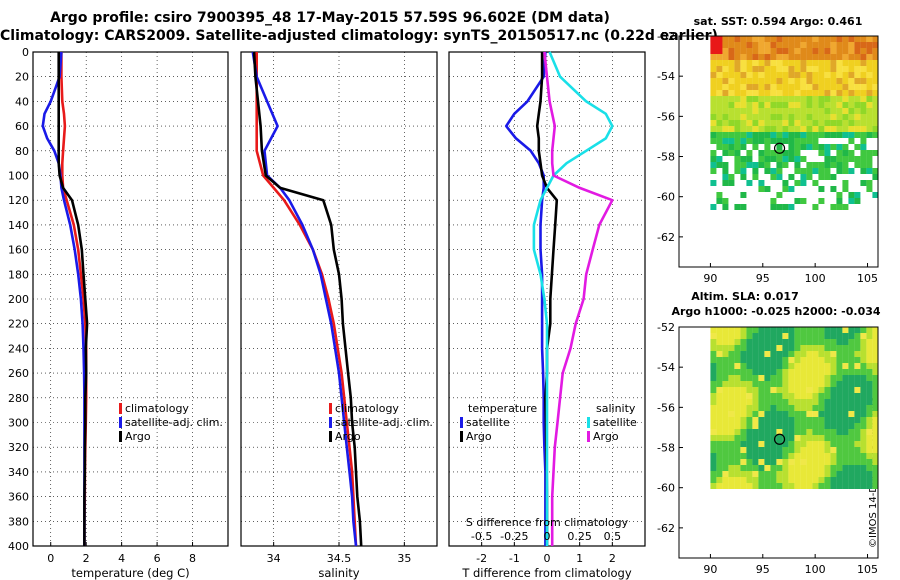 The width and height of the screenshot is (900, 580). Describe the element at coordinates (174, 422) in the screenshot. I see `legend-label: satellite-adj. clim.` at that location.